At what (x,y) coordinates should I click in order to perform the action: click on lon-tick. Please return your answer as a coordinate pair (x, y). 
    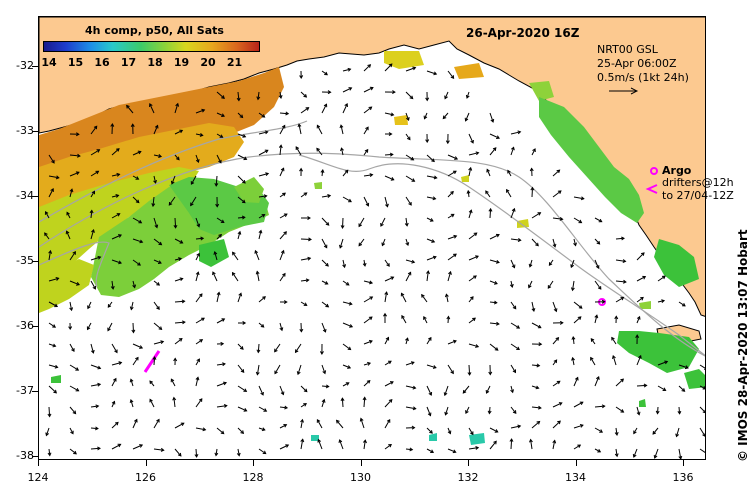
    Looking at the image, I should click on (253, 463).